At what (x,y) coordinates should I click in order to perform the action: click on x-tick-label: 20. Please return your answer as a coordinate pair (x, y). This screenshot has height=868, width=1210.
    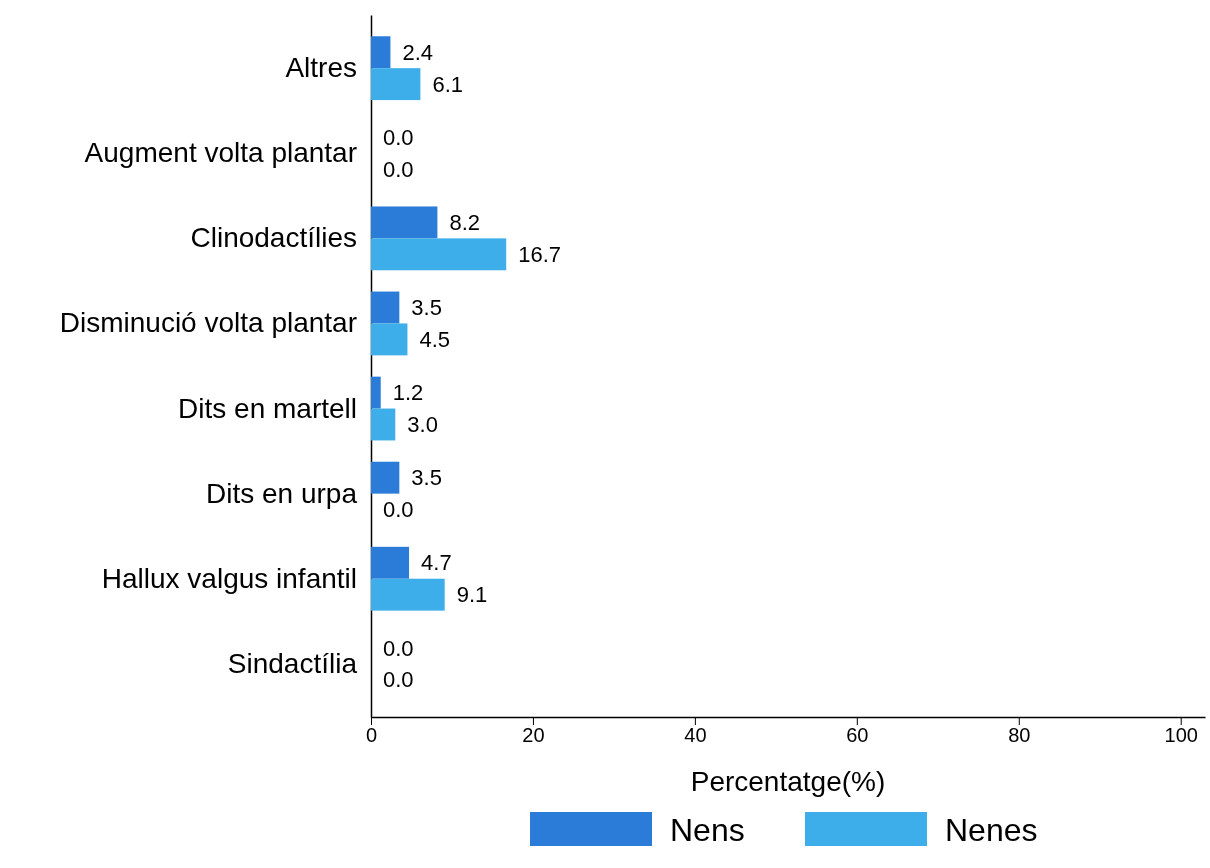
    Looking at the image, I should click on (533, 735).